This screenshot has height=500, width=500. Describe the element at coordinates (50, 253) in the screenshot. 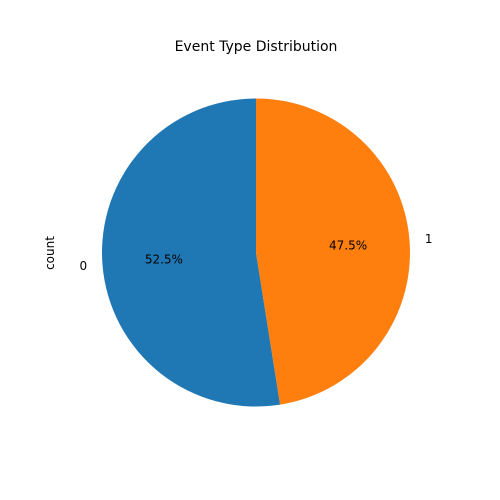

I see `y-axis-label: count` at that location.